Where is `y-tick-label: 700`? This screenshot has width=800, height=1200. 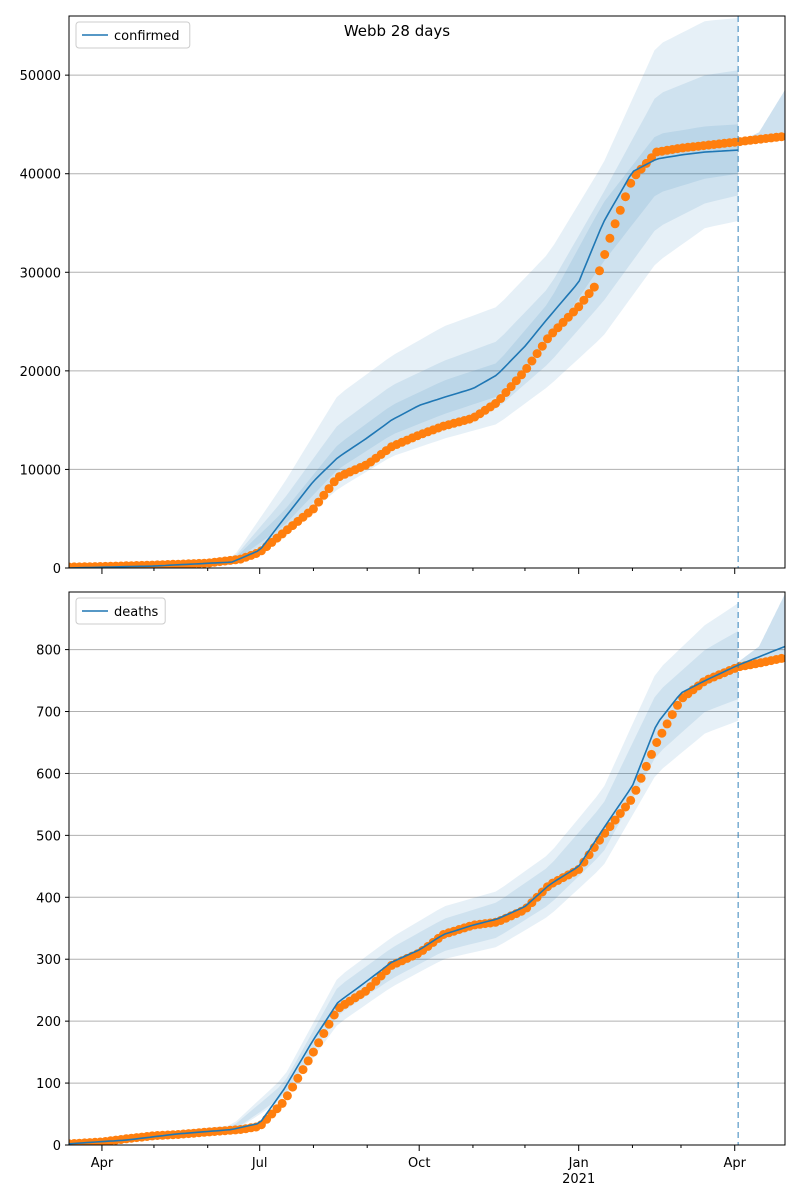
y-tick-label: 700 is located at coordinates (48, 713).